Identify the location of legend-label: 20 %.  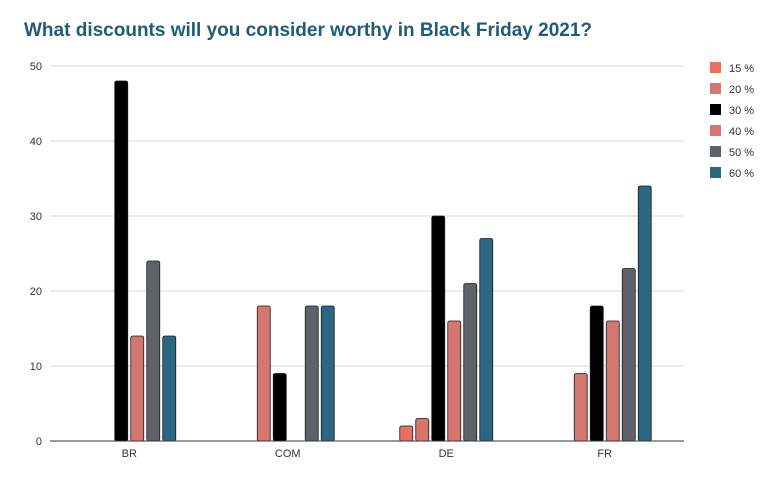
(741, 90).